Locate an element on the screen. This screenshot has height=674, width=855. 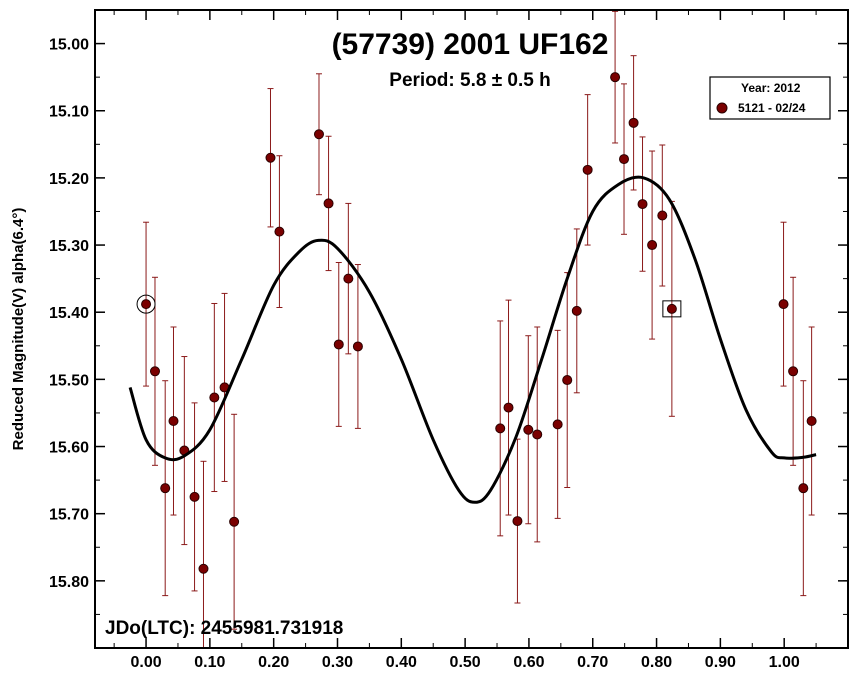
y-tick-label: 15.50 is located at coordinates (69, 380).